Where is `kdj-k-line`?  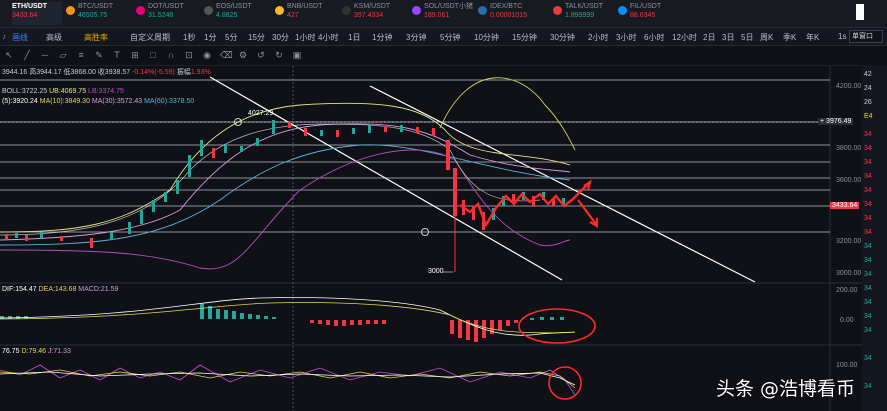
kdj-k-line is located at coordinates (288, 378).